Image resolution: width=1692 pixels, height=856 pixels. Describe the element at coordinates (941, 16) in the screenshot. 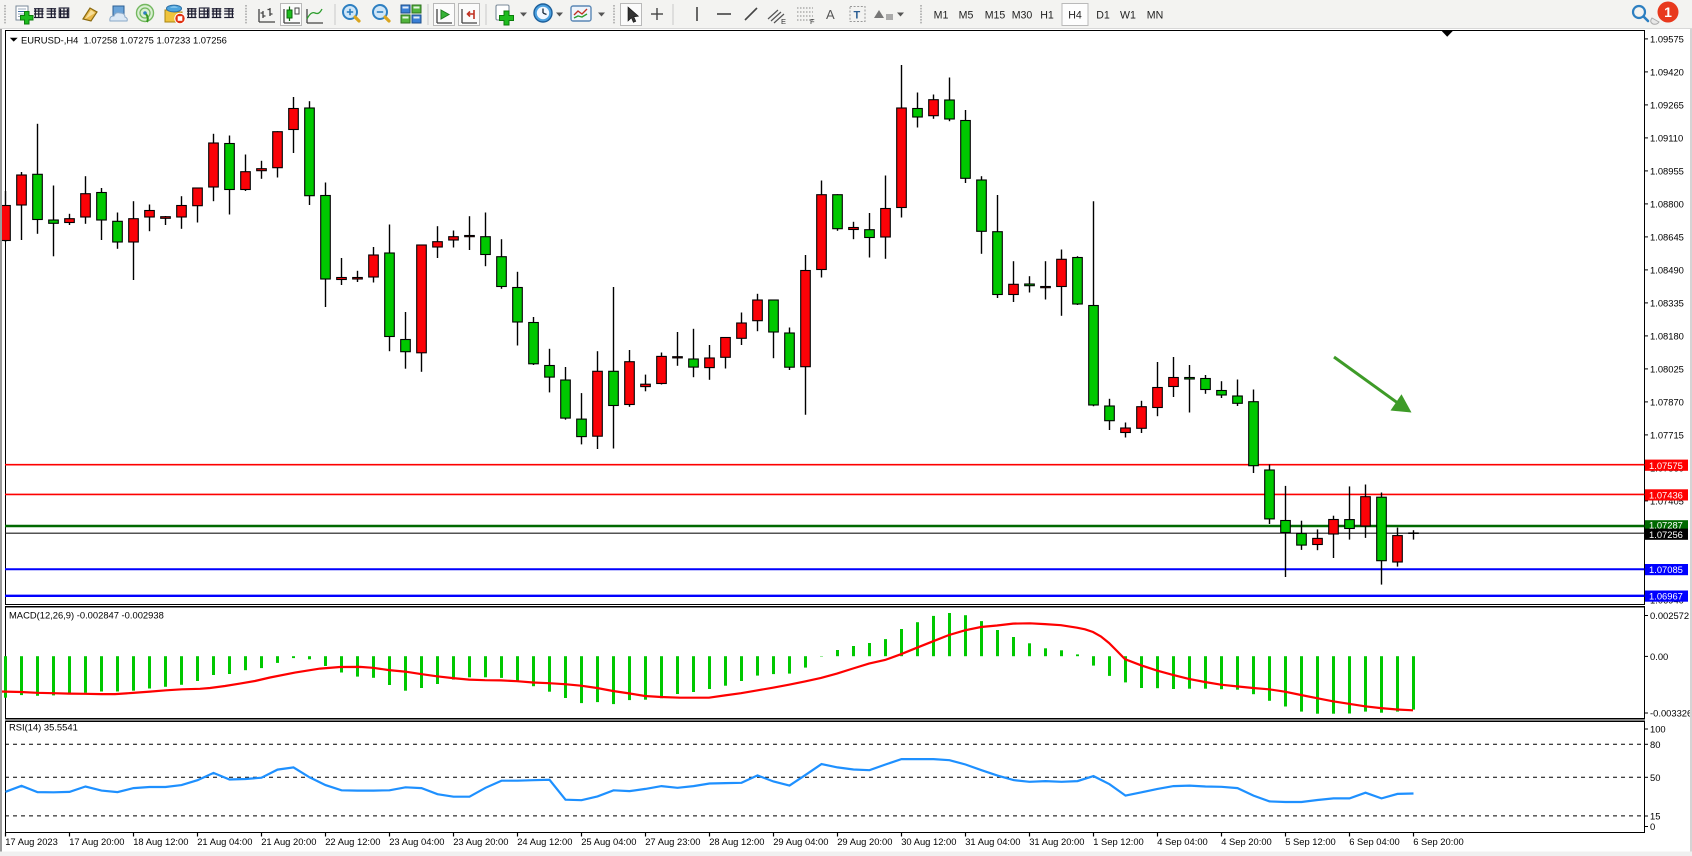

I see `svg-text: M1` at that location.